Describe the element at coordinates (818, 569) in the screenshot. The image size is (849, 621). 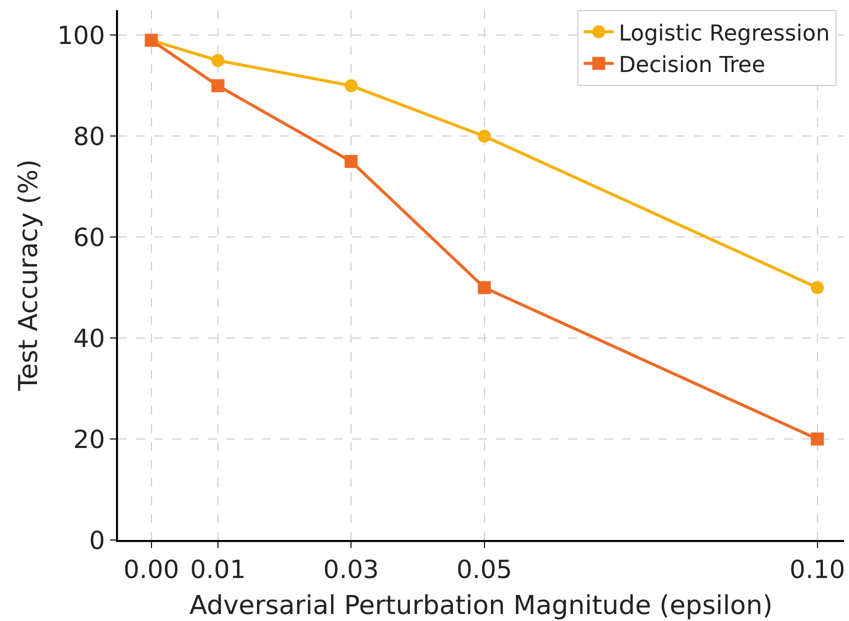
I see `x-tick-label: 0.10` at that location.